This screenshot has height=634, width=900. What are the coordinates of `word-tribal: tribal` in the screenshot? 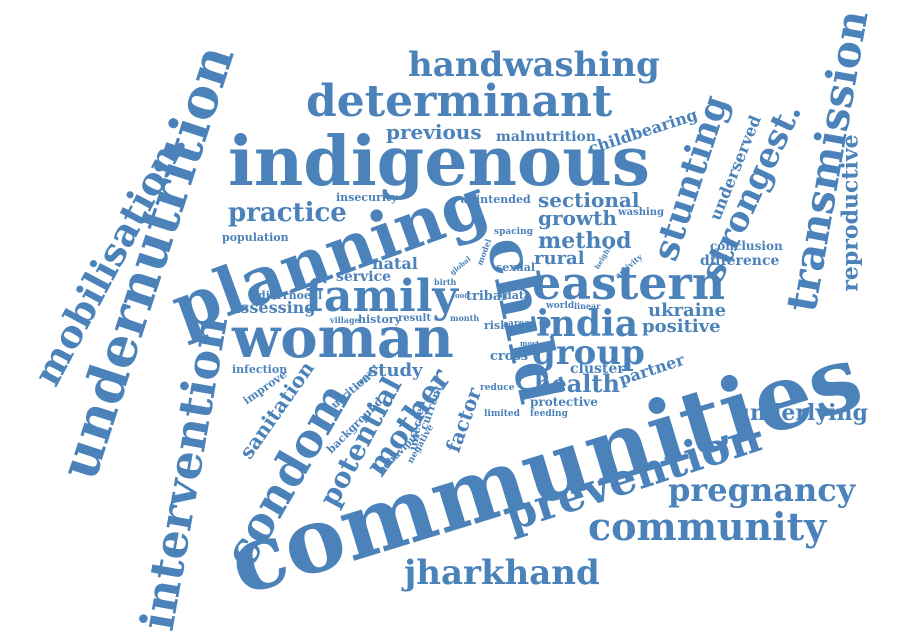 It's located at (486, 296).